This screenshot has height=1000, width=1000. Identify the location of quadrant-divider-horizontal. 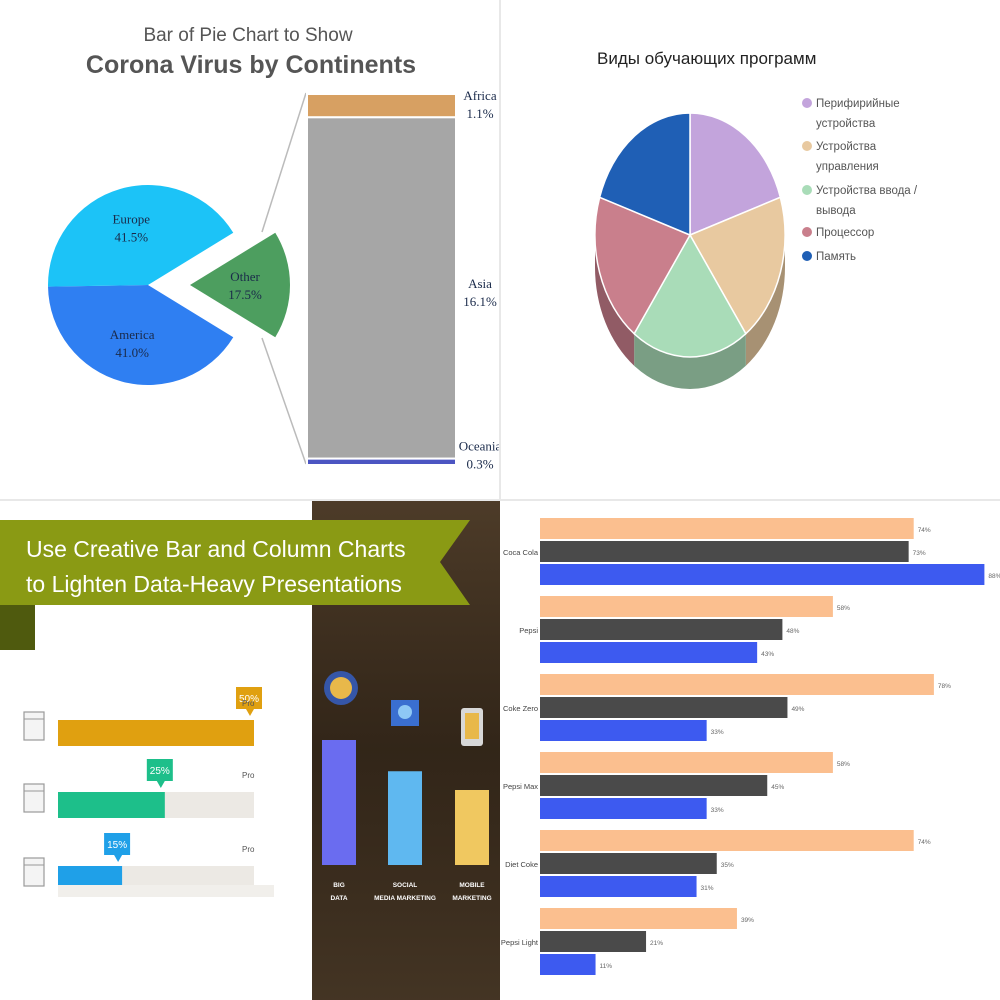
(500, 500).